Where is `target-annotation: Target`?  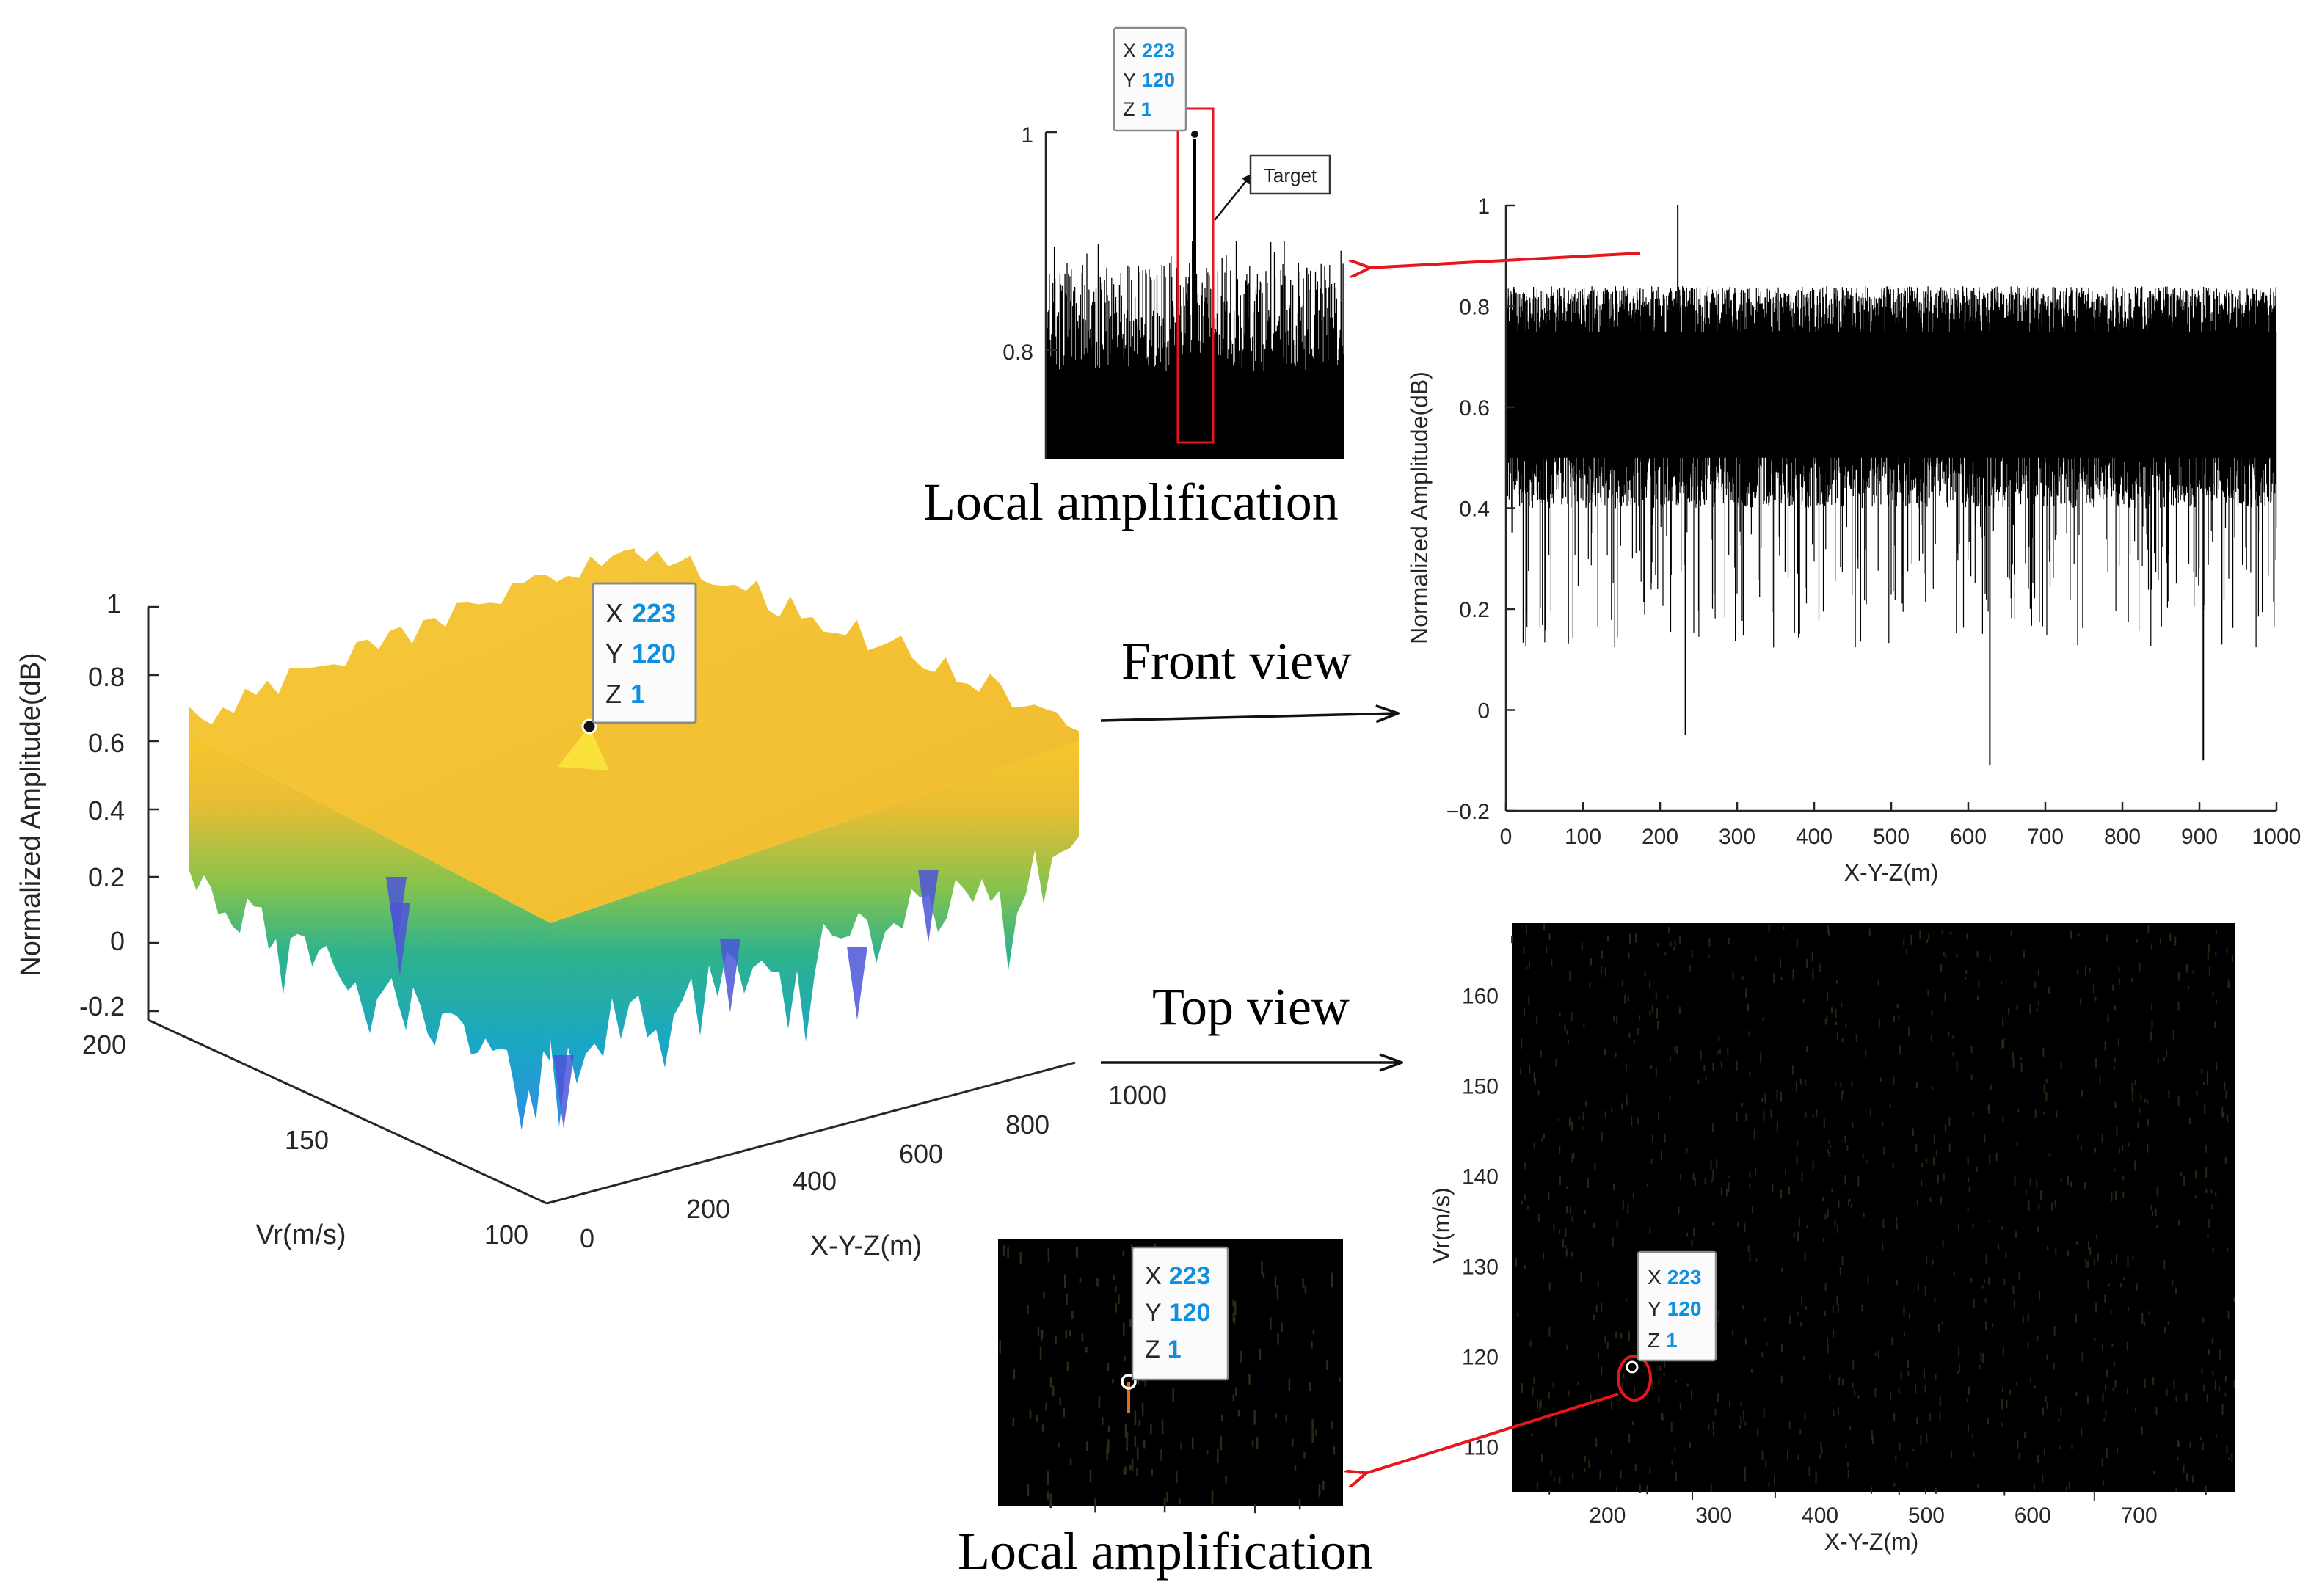
target-annotation: Target is located at coordinates (1290, 175).